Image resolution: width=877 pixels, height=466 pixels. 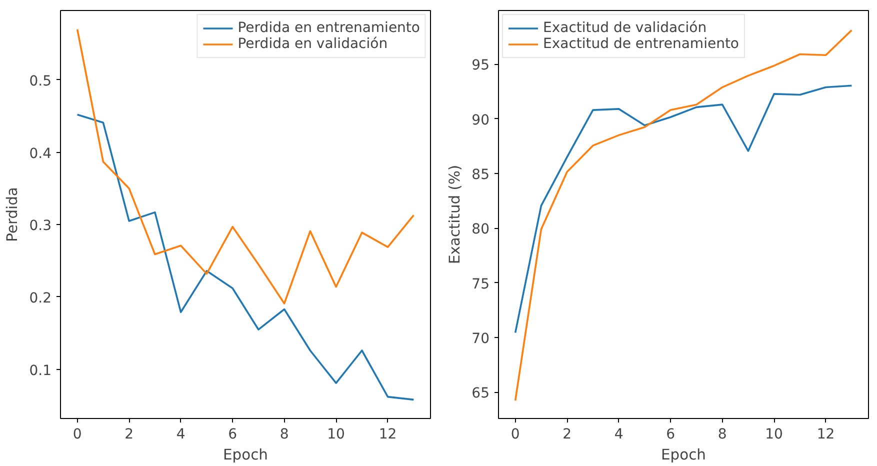 I want to click on y-tick-label: 0.1, so click(x=40, y=370).